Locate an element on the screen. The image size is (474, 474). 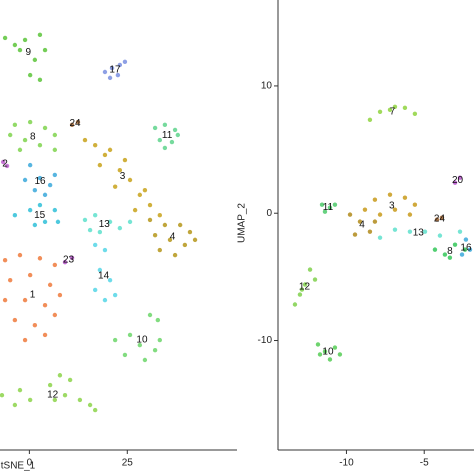
cluster-label: 12 is located at coordinates (305, 287).